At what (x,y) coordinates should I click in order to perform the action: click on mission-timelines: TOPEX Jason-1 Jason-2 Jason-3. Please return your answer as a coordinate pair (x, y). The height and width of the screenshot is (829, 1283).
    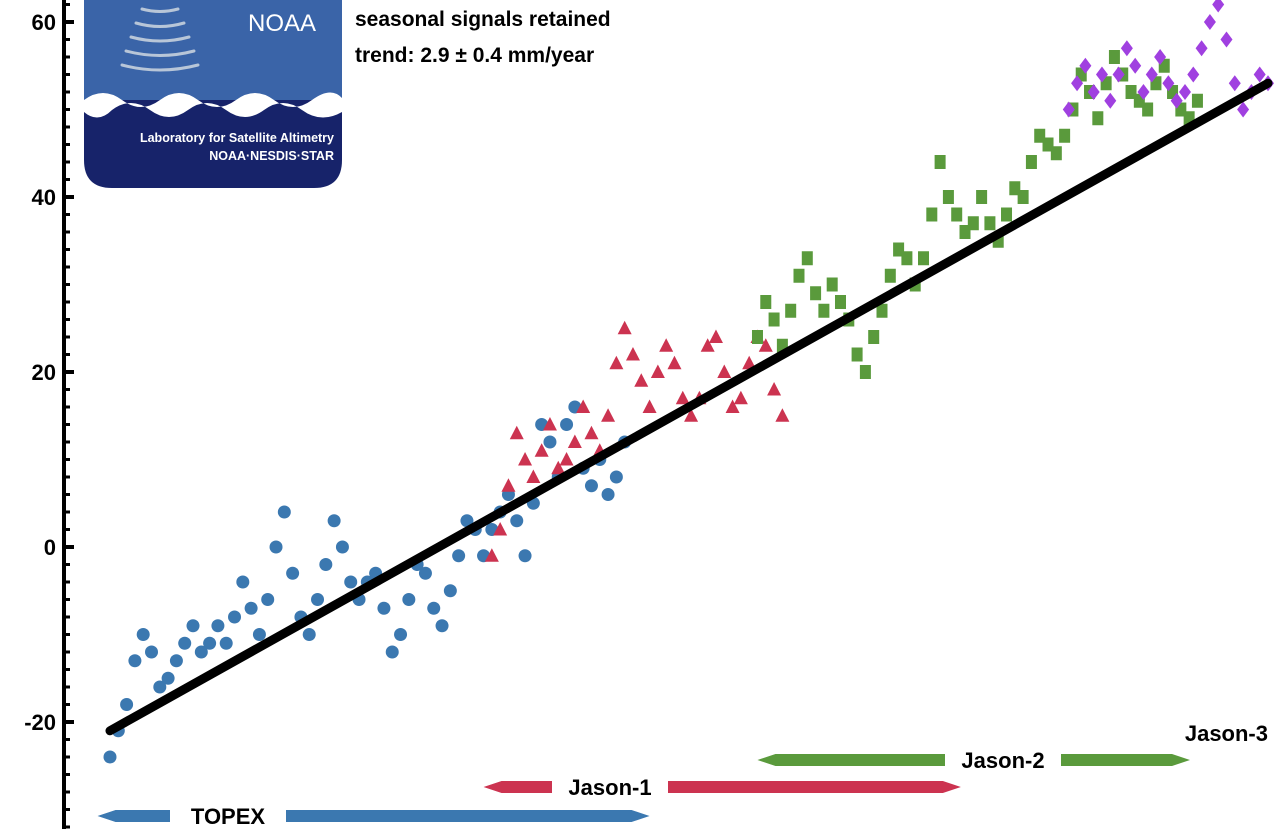
    Looking at the image, I should click on (682, 775).